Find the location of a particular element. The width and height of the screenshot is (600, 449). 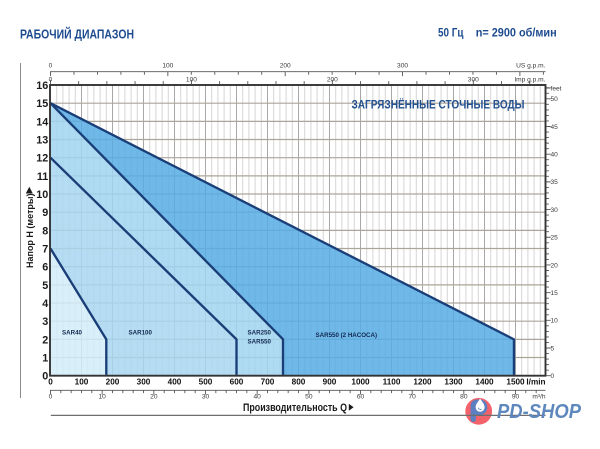

svg-text: 3 is located at coordinates (45, 322).